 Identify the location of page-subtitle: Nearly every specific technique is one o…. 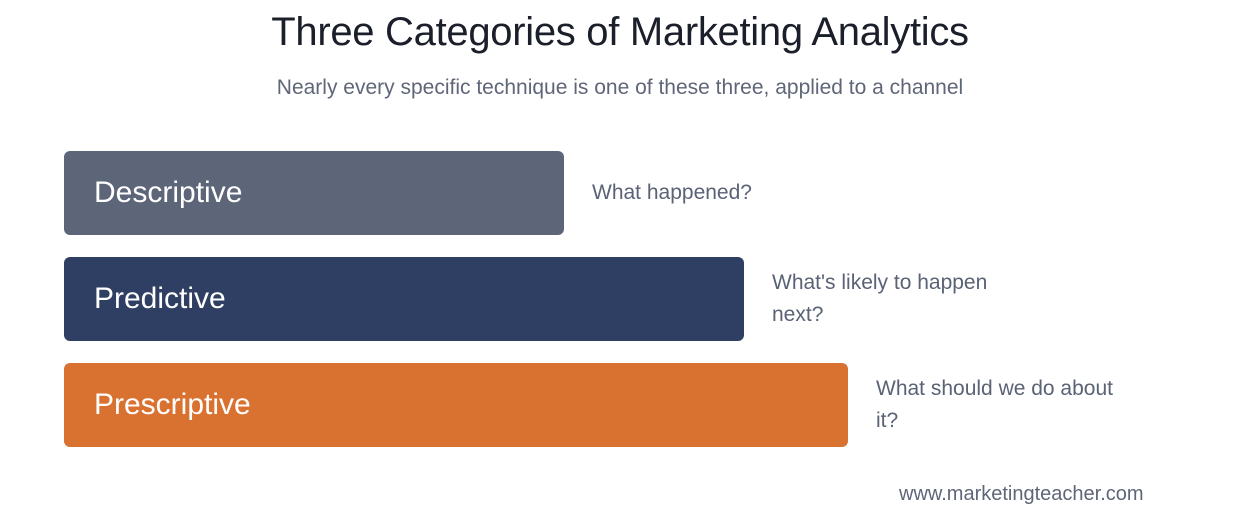
(620, 87).